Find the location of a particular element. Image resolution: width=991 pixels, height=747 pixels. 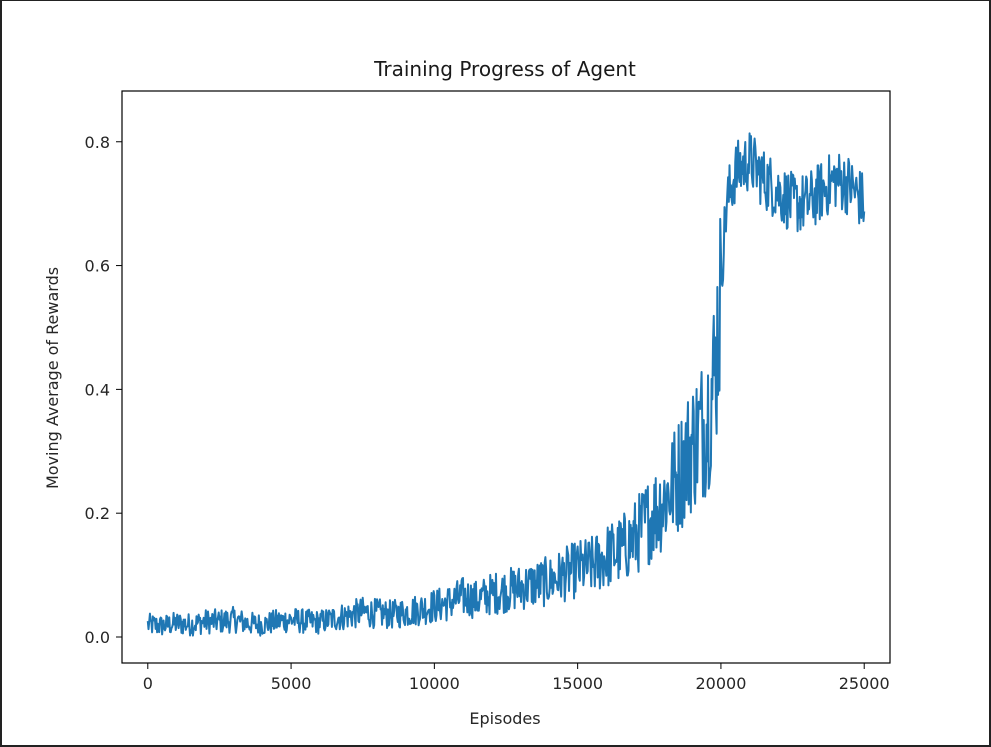

y-tick-label: 0.2 is located at coordinates (97, 513).